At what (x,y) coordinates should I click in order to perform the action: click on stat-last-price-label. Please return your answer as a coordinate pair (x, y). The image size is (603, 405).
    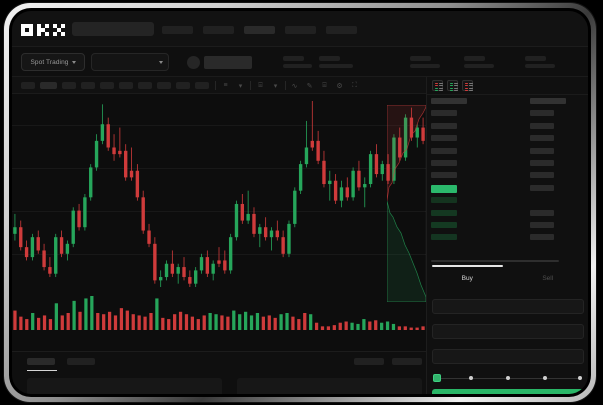
    Looking at the image, I should click on (297, 66).